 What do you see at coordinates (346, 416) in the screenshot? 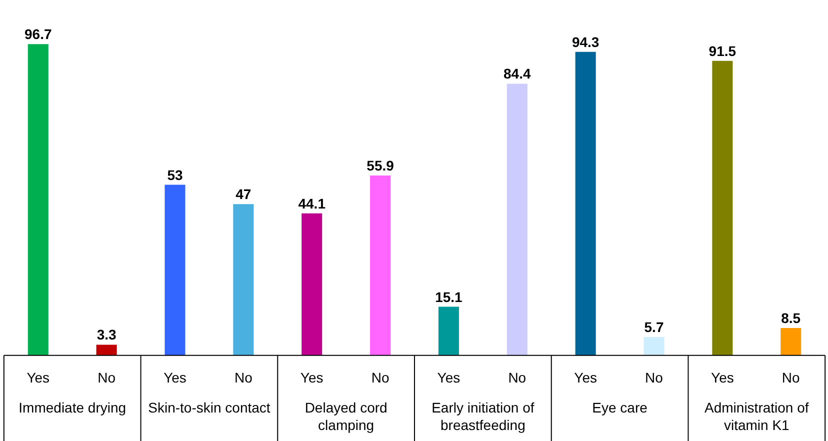
I see `text: Delayed cord clamping` at bounding box center [346, 416].